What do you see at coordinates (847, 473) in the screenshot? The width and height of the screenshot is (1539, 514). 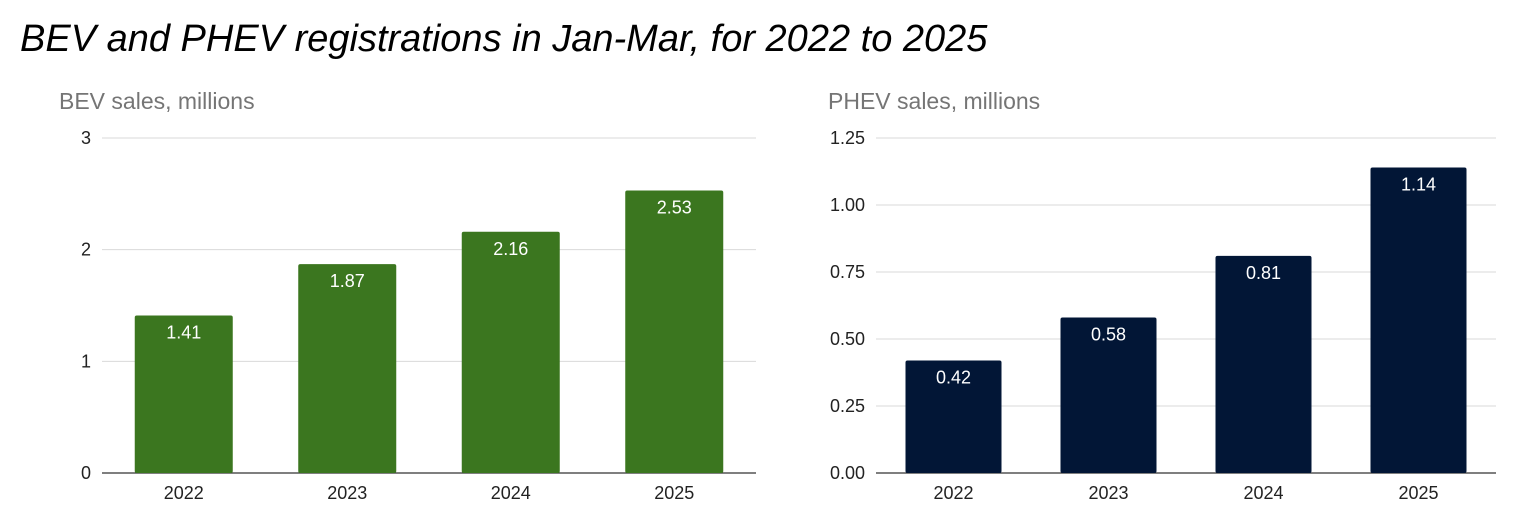 I see `phev-y-tick-label: 0.00` at bounding box center [847, 473].